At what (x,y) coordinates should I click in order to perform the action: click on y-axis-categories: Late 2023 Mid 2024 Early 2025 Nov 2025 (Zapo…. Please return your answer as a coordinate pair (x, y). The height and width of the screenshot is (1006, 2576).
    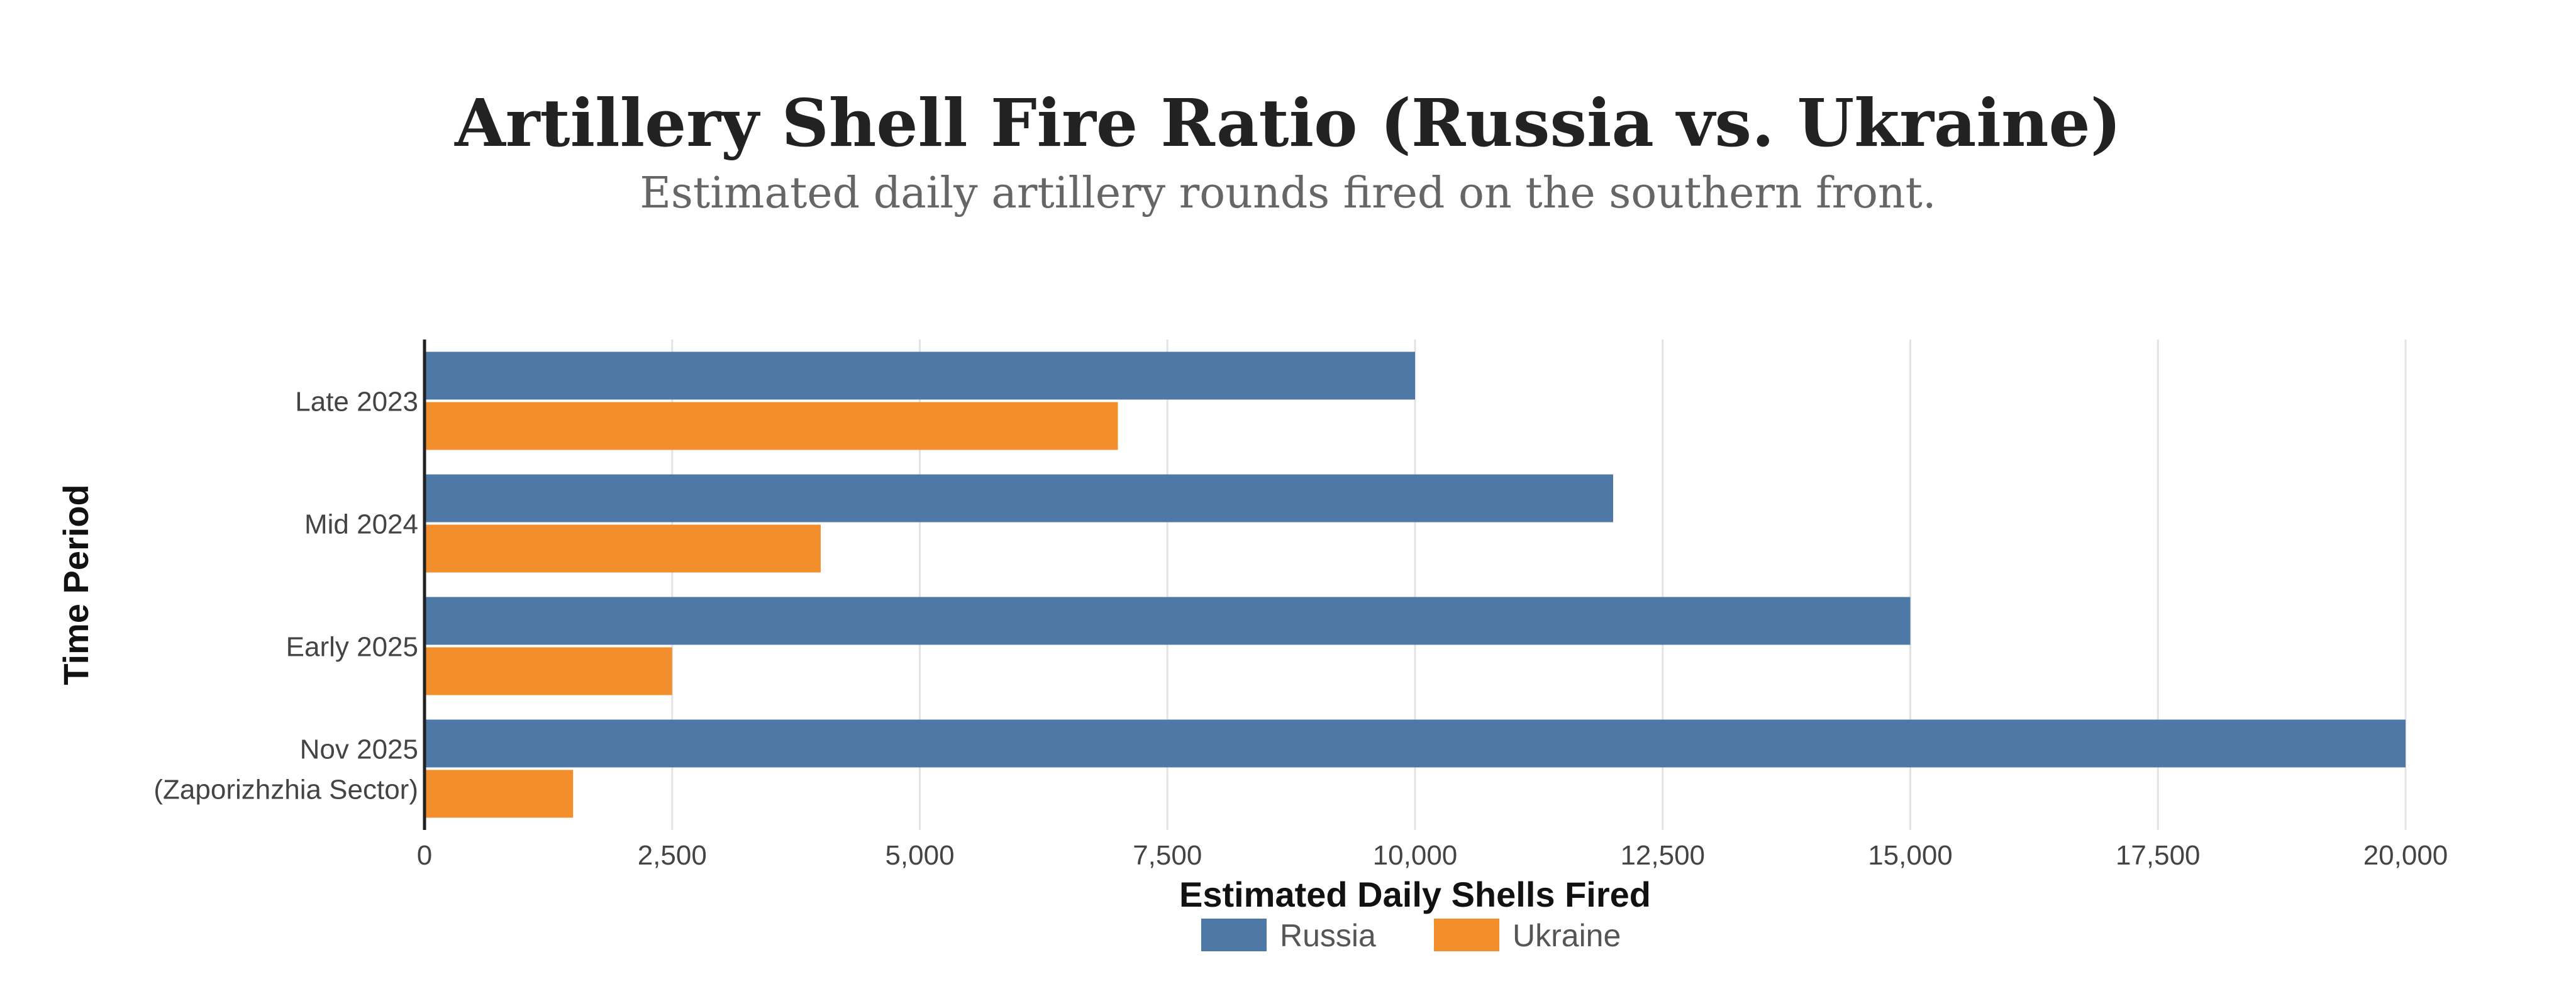
    Looking at the image, I should click on (285, 596).